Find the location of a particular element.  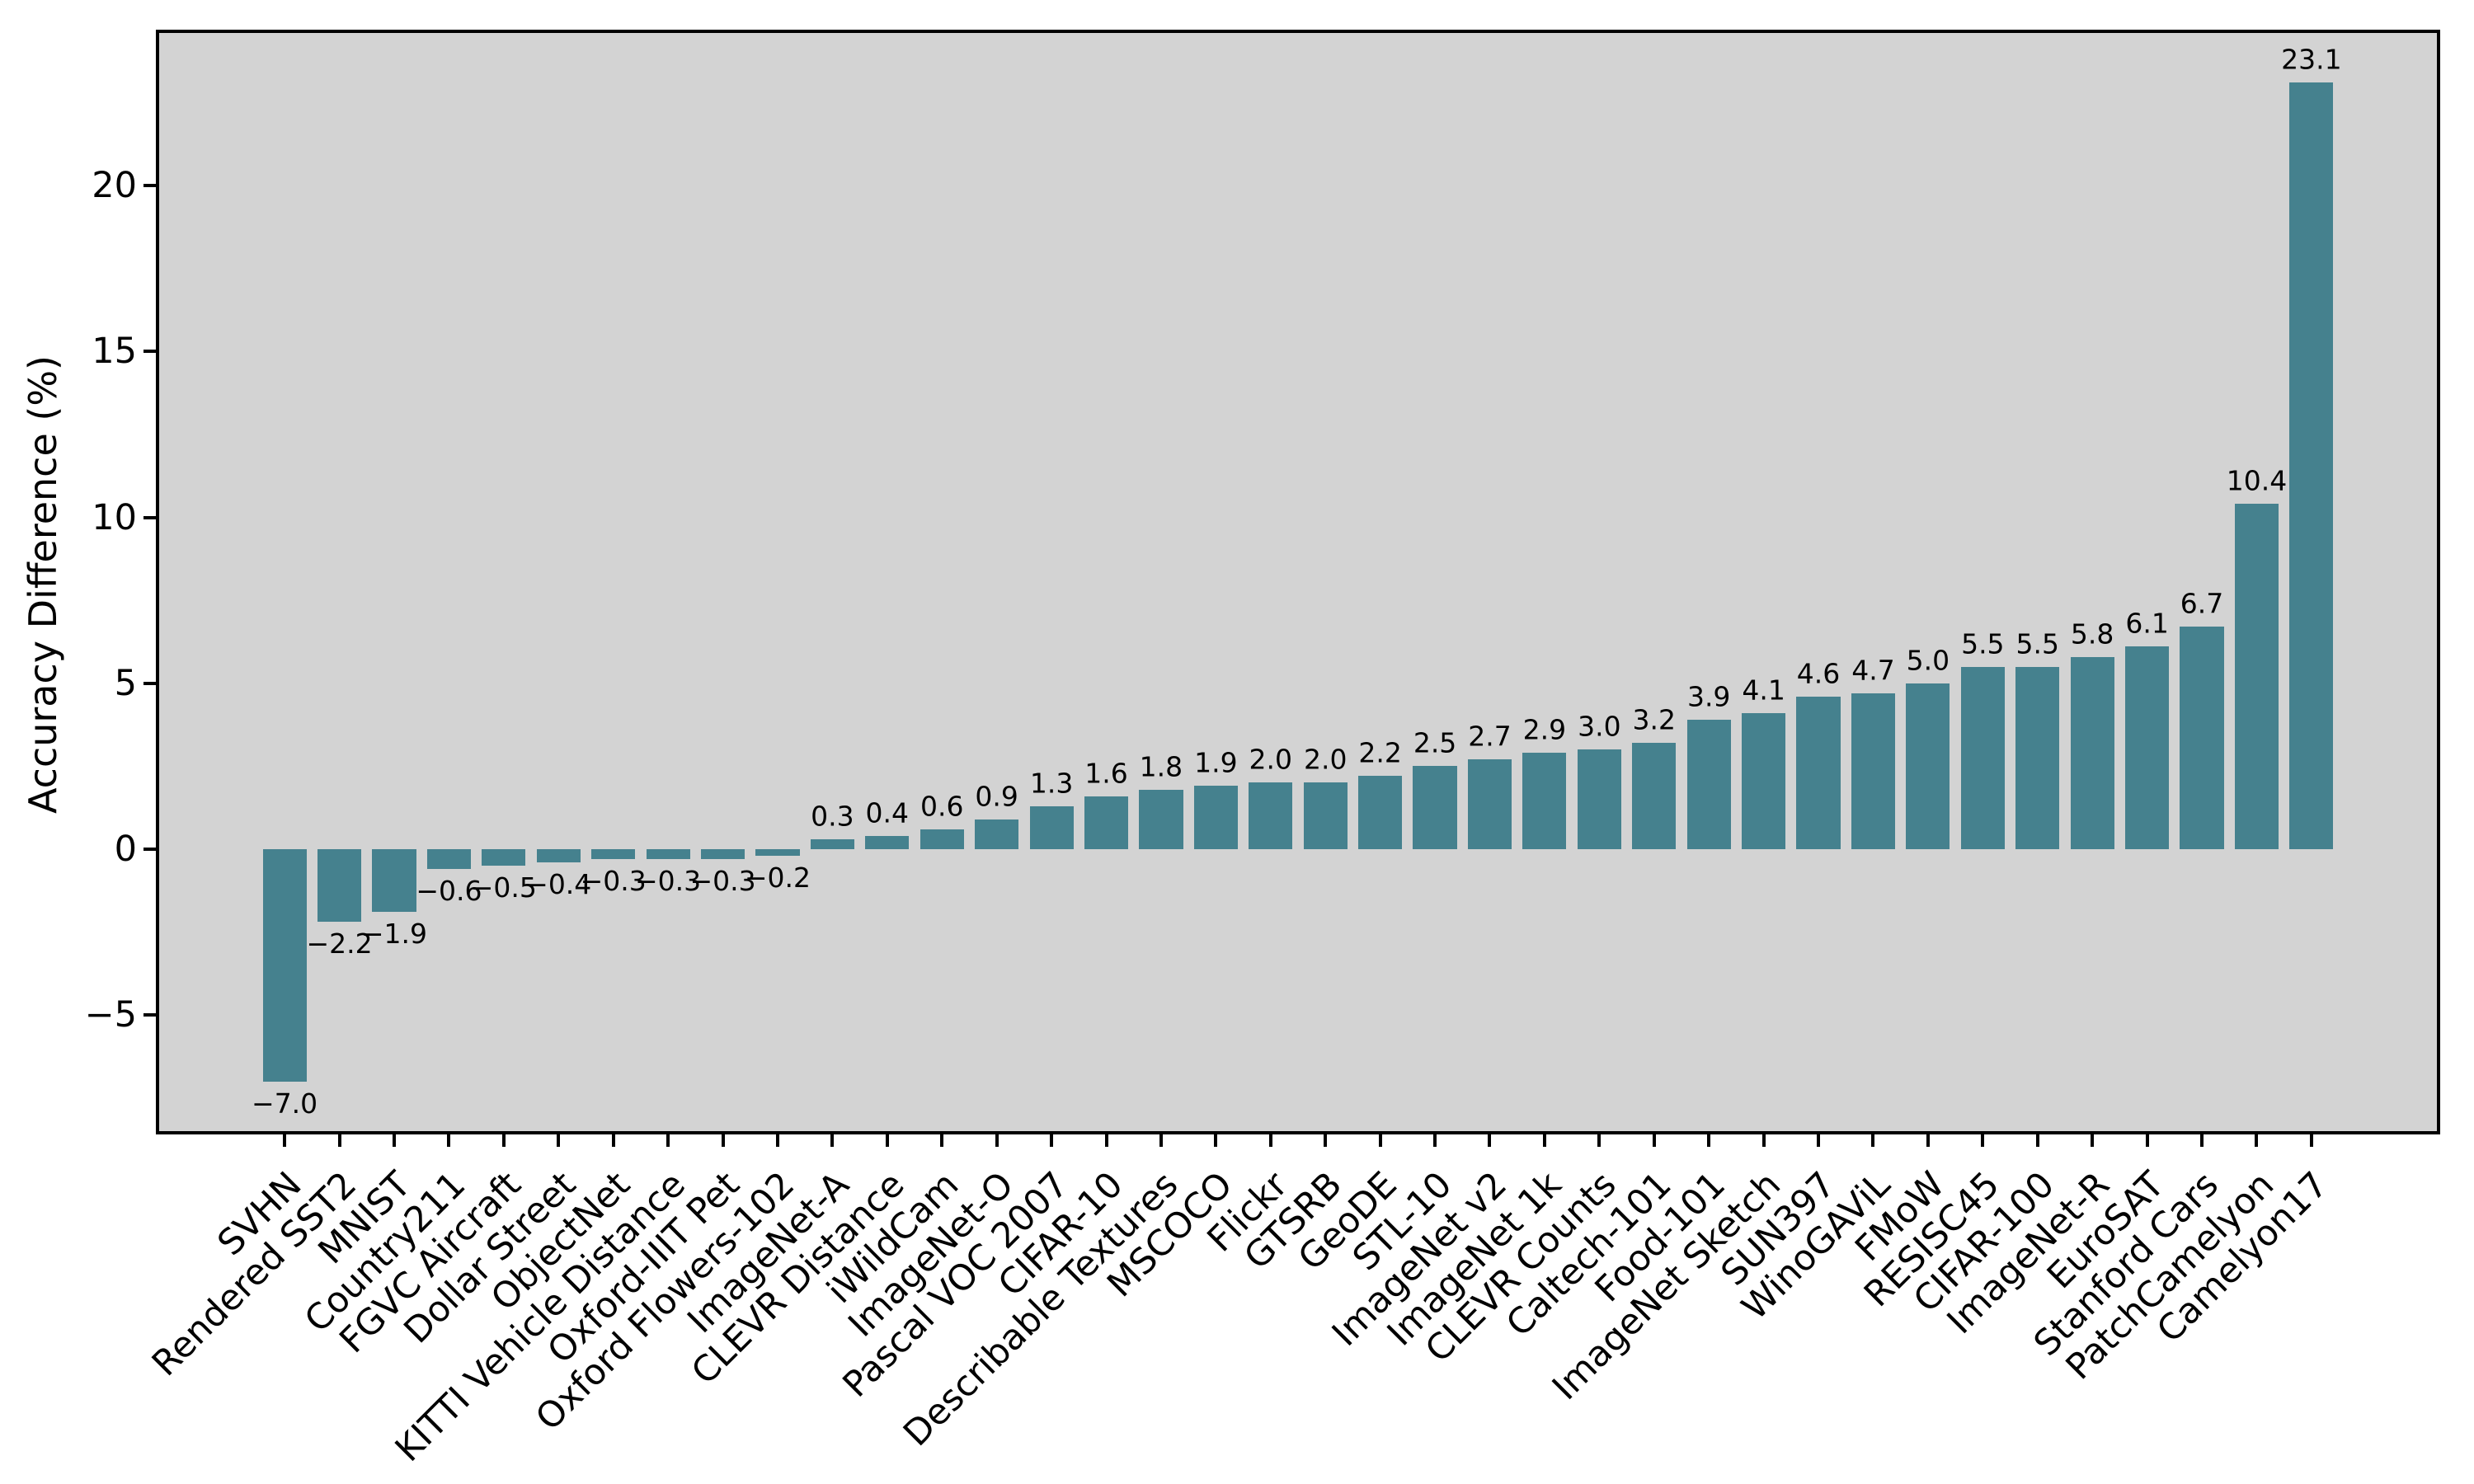

bar-value-label: 0.6 is located at coordinates (942, 806).